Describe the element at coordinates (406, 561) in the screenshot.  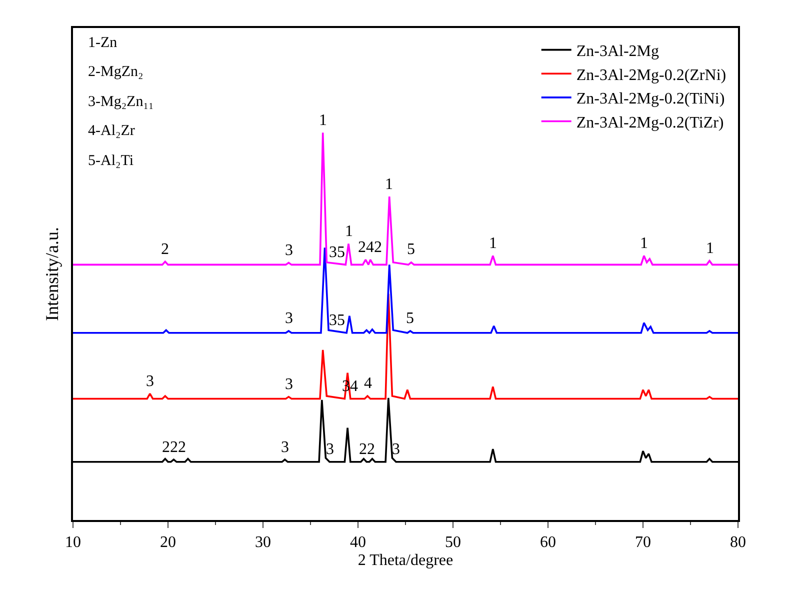
I see `x-axis-title: 2 Theta/degree` at that location.